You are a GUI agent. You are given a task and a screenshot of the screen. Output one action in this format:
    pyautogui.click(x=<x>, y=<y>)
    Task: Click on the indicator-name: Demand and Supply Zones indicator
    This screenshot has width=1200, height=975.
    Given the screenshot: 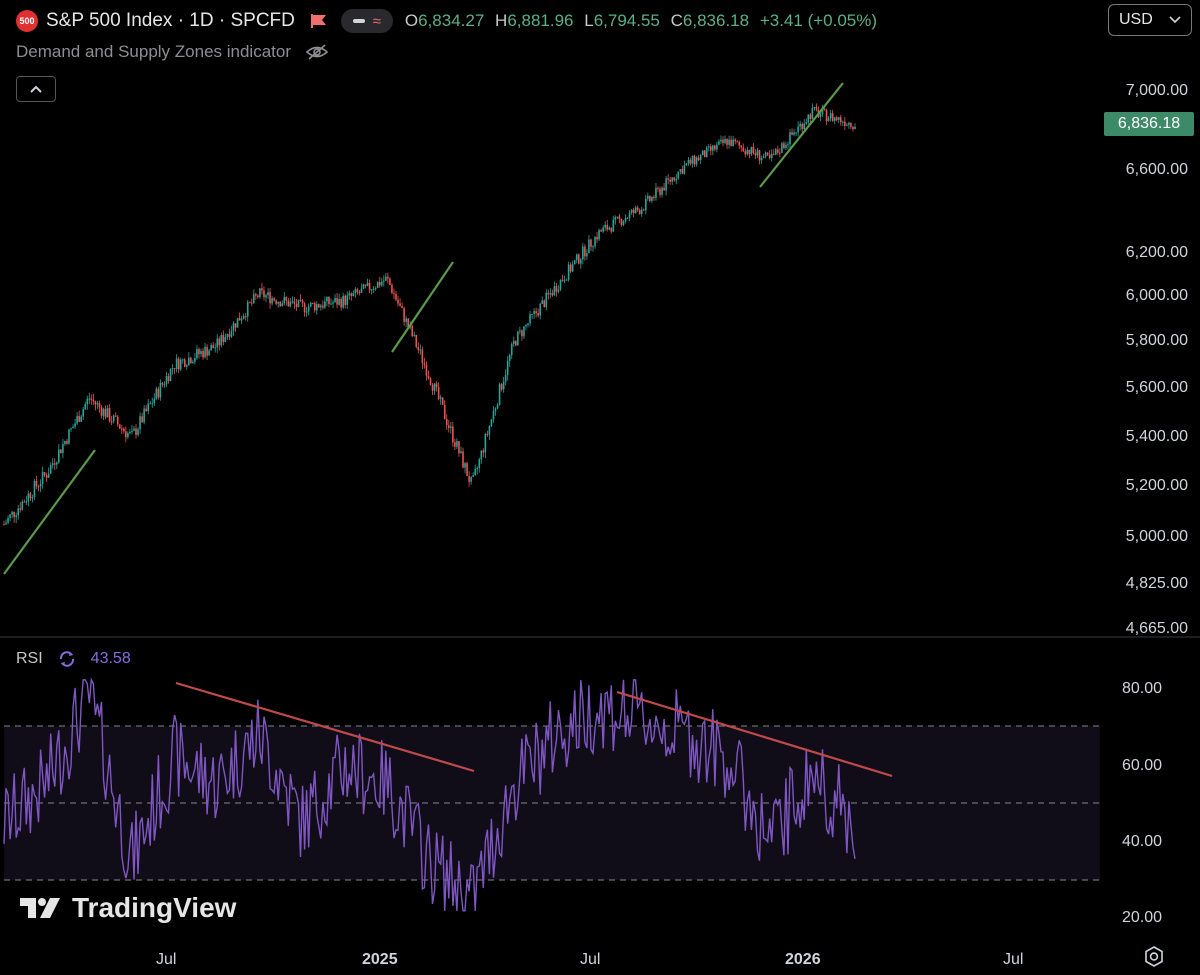 What is the action you would take?
    pyautogui.click(x=153, y=51)
    